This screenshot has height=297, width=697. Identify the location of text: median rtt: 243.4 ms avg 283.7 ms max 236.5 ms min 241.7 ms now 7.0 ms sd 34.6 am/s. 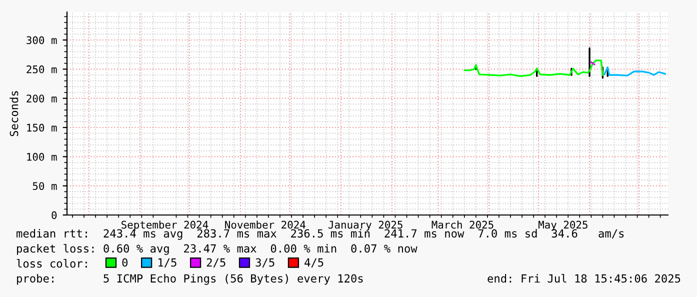
(320, 234).